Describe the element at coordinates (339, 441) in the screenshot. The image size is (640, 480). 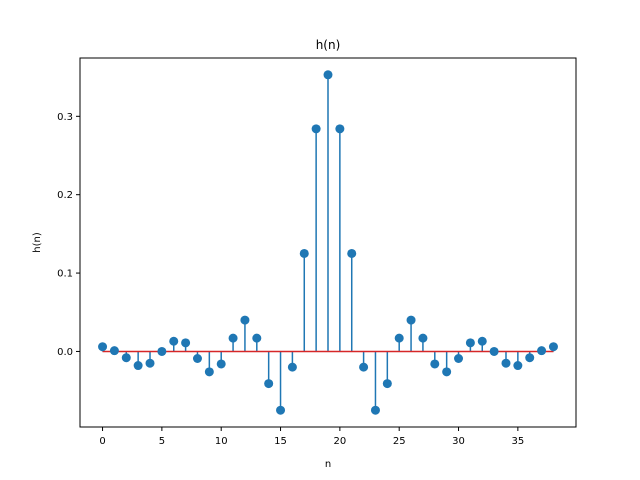
I see `x-tick-label: 20` at that location.